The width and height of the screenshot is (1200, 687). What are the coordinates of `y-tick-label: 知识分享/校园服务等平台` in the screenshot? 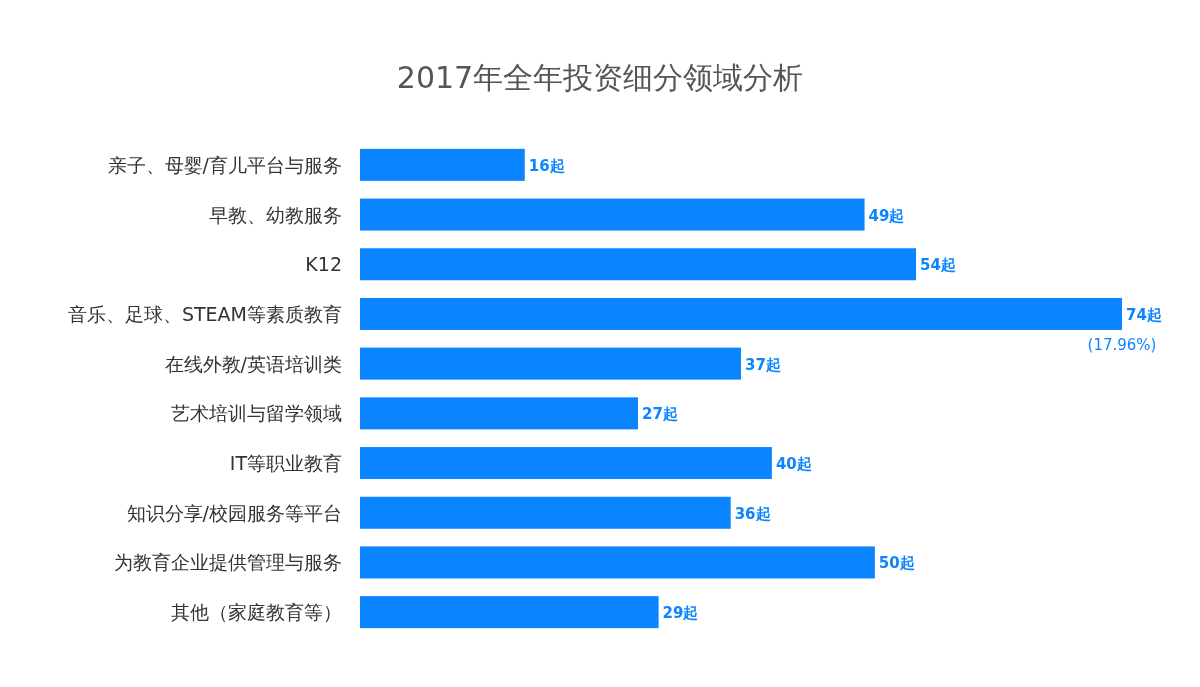 It's located at (234, 512).